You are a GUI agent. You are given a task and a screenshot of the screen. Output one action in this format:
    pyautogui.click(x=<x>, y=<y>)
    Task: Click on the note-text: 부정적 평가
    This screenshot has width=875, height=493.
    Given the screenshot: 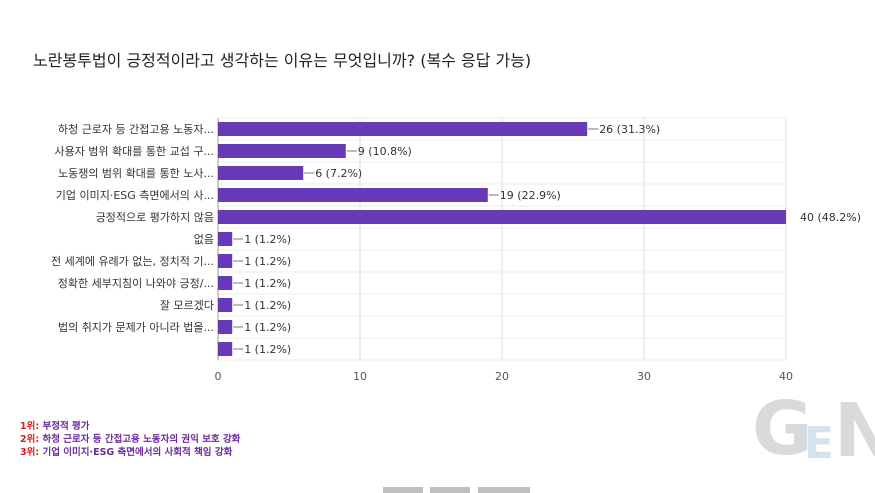 What is the action you would take?
    pyautogui.click(x=66, y=426)
    